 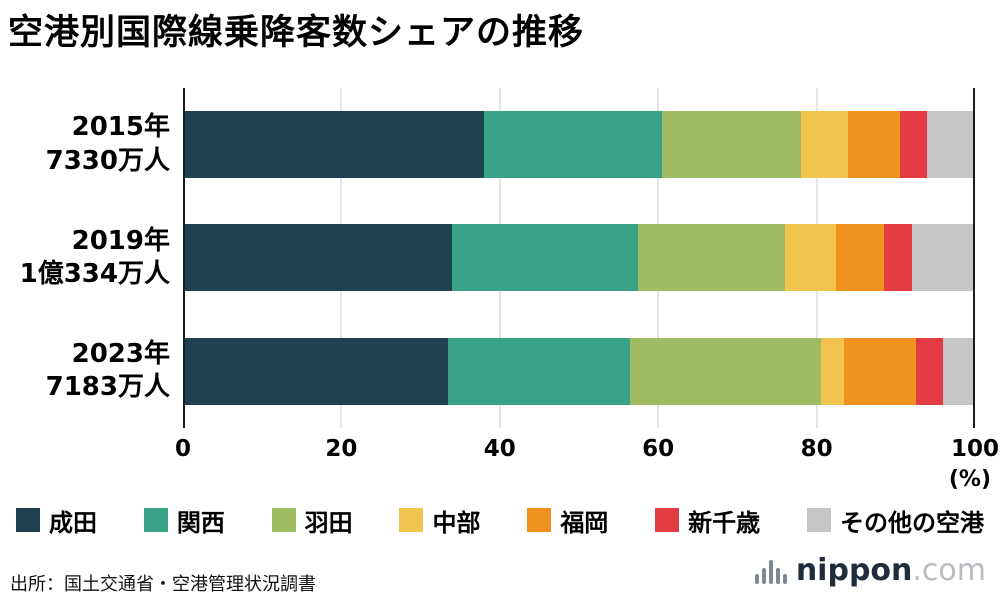 What do you see at coordinates (584, 522) in the screenshot?
I see `legend-label: 福岡` at bounding box center [584, 522].